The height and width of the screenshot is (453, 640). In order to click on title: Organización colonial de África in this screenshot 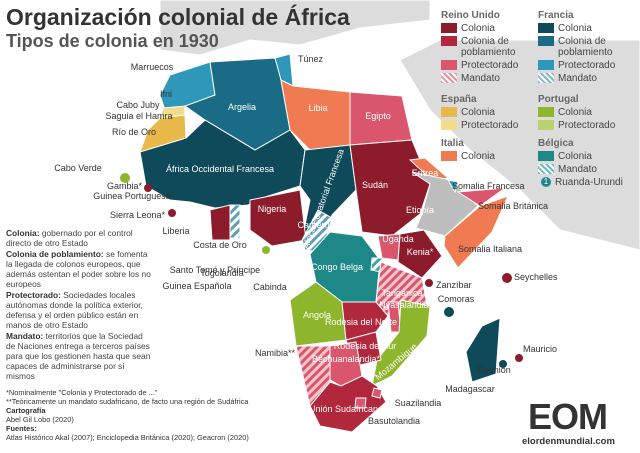, I will do `click(178, 17)`.